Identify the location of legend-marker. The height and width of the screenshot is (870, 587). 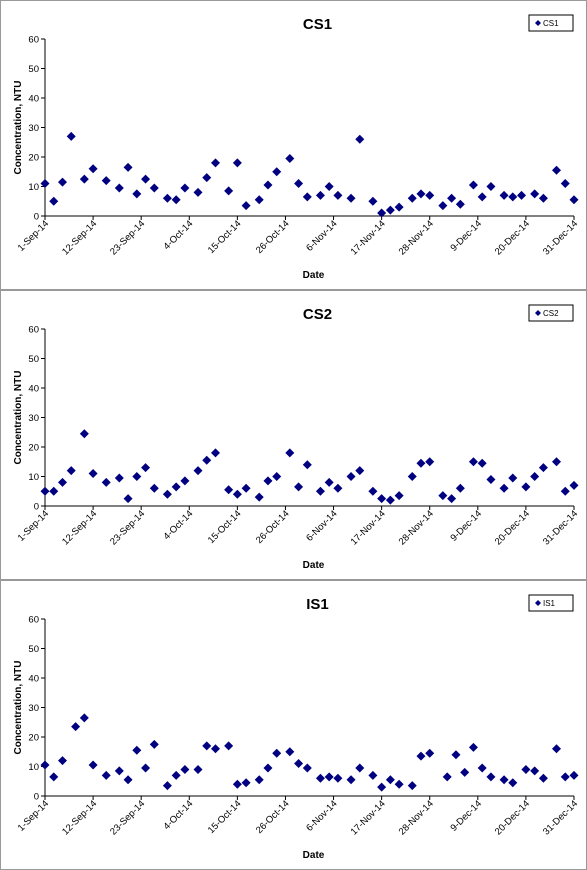
(538, 313).